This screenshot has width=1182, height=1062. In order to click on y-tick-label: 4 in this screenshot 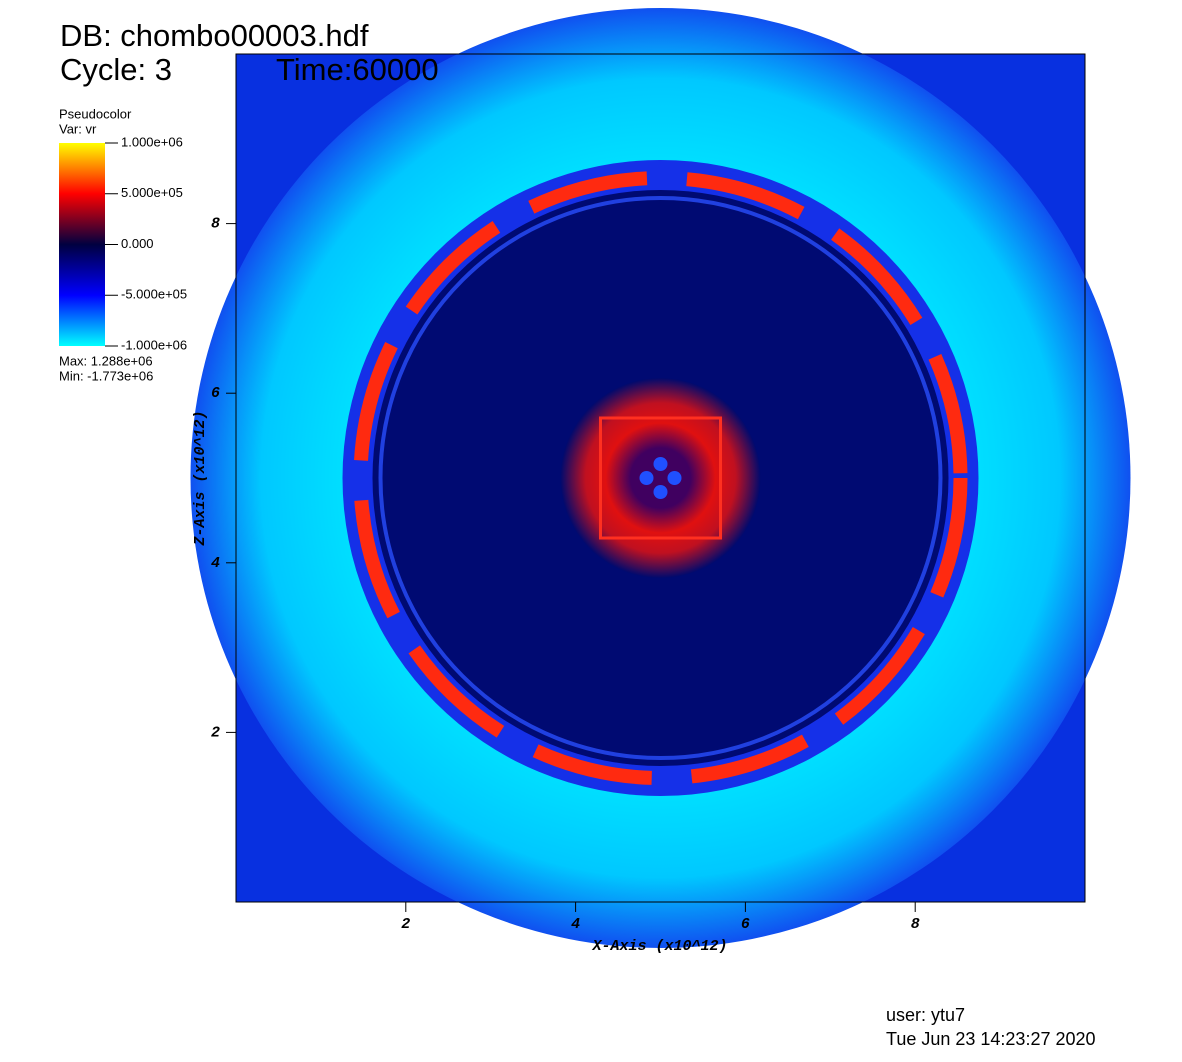, I will do `click(215, 563)`.